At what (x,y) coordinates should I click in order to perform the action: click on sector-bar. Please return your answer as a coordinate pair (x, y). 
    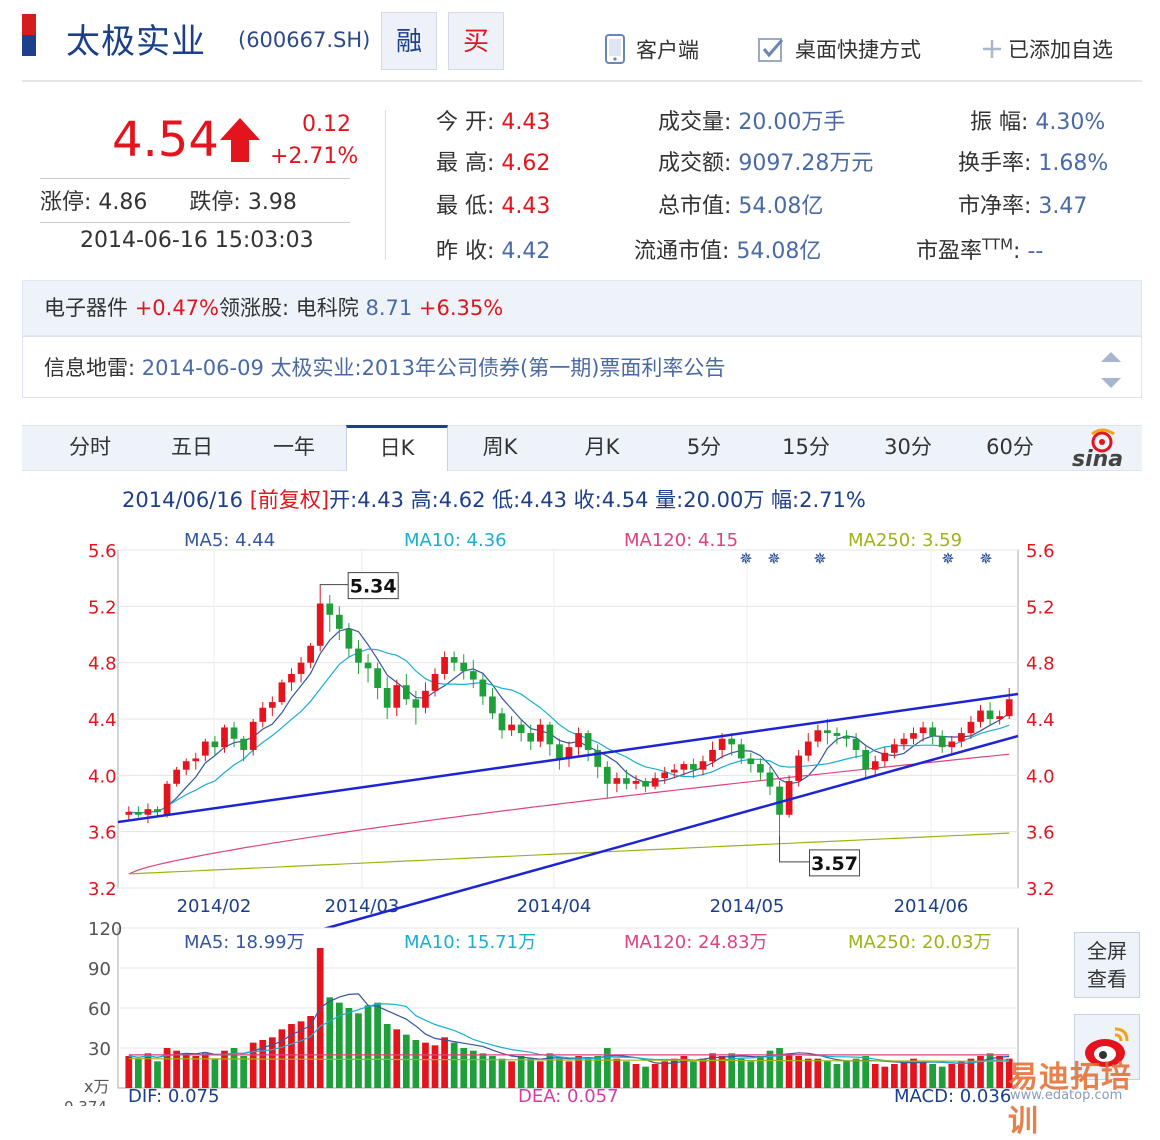
    Looking at the image, I should click on (582, 308).